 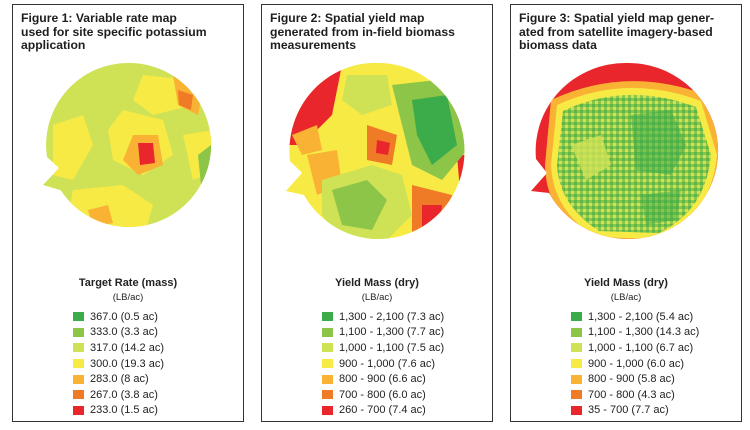 What do you see at coordinates (387, 363) in the screenshot?
I see `legend-label: 900 - 1,000 (7.6 ac)` at bounding box center [387, 363].